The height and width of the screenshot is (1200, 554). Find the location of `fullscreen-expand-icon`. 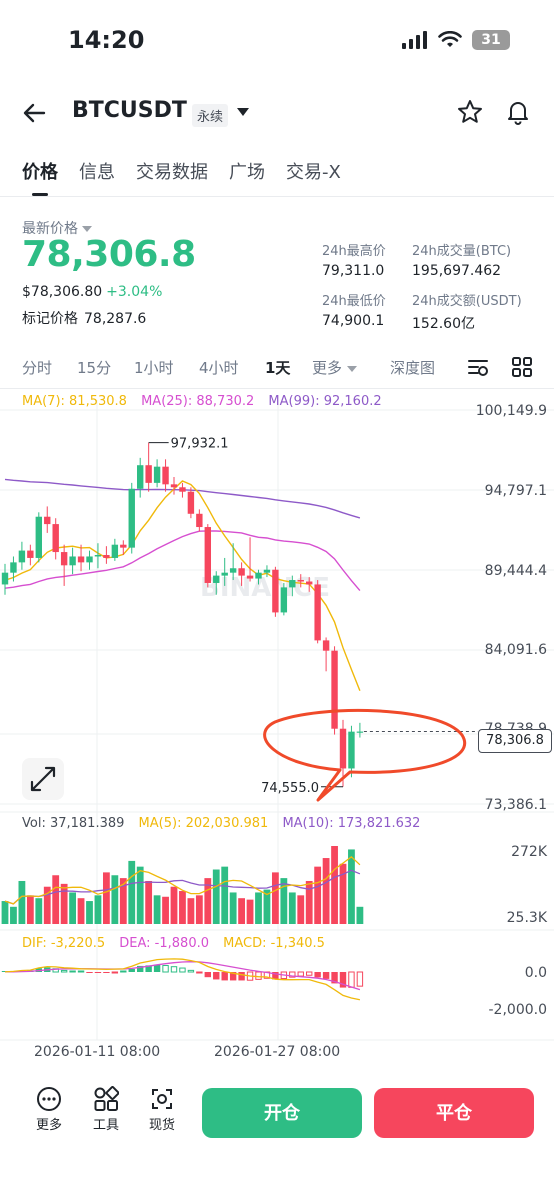

fullscreen-expand-icon is located at coordinates (43, 779).